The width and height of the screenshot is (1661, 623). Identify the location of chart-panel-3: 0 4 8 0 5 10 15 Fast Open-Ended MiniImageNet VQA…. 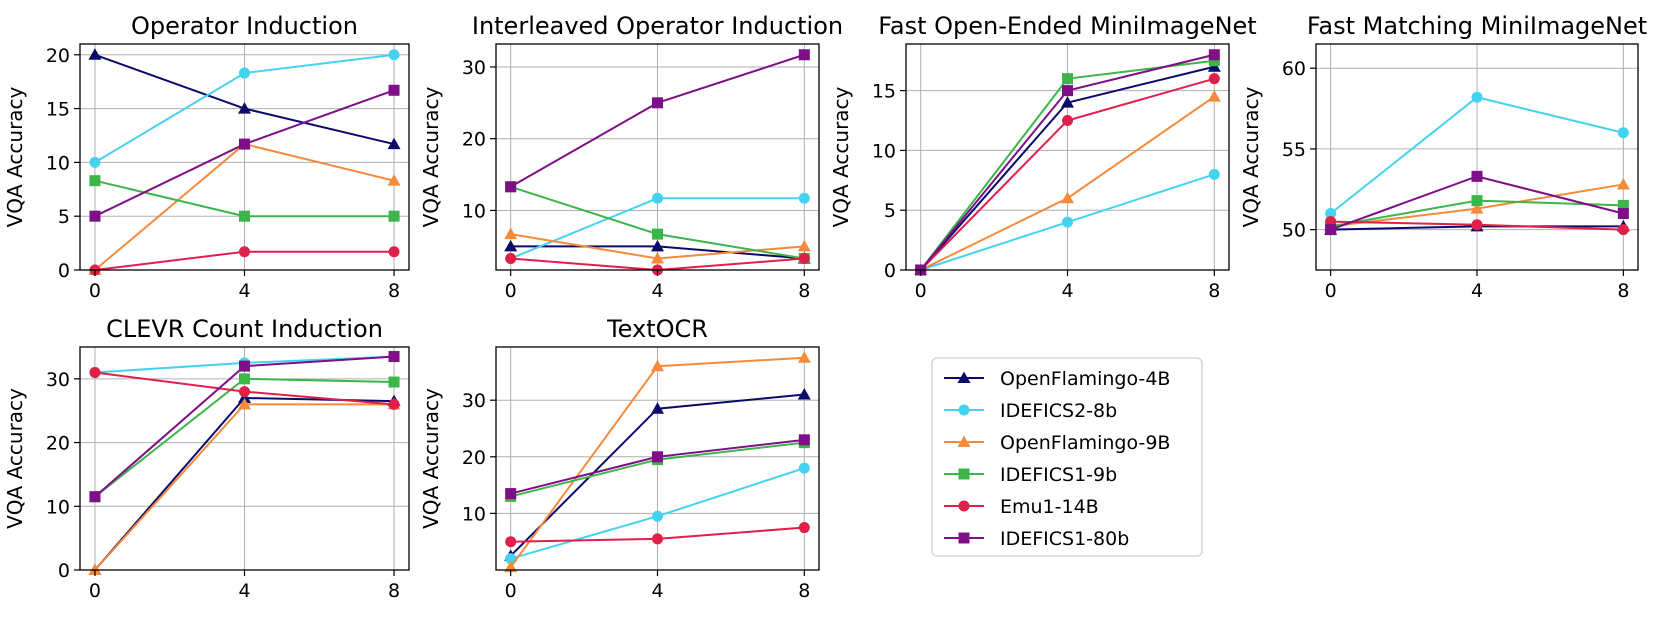
(1043, 157).